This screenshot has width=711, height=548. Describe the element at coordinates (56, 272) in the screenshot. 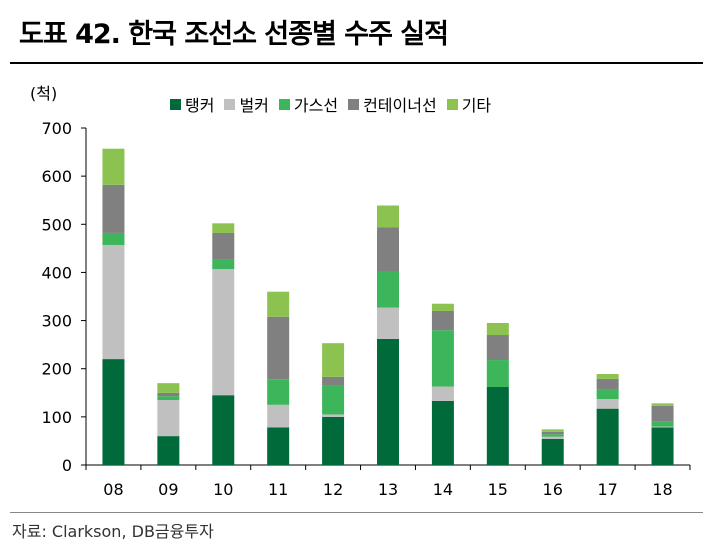

I see `y-tick-label-400: 400` at that location.